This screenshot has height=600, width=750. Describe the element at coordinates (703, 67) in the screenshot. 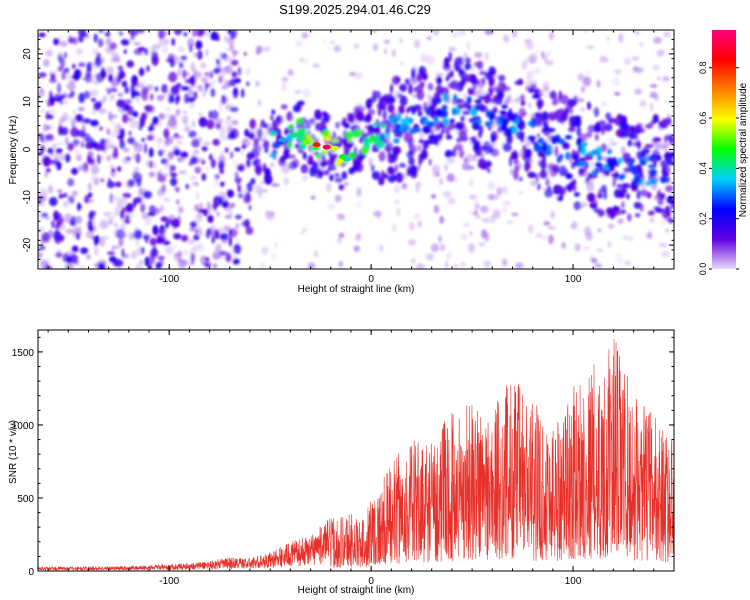

I see `colorbar-tick-label: 0.8` at that location.